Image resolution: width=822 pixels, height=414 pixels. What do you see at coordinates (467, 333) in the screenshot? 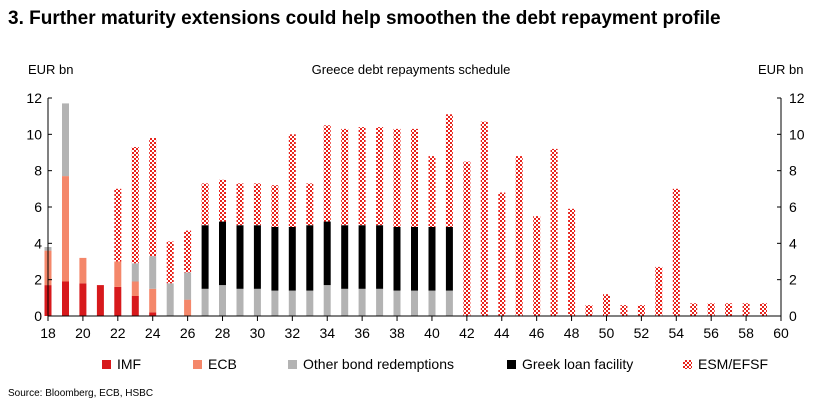
I see `x-tick-label-42: 42` at bounding box center [467, 333].